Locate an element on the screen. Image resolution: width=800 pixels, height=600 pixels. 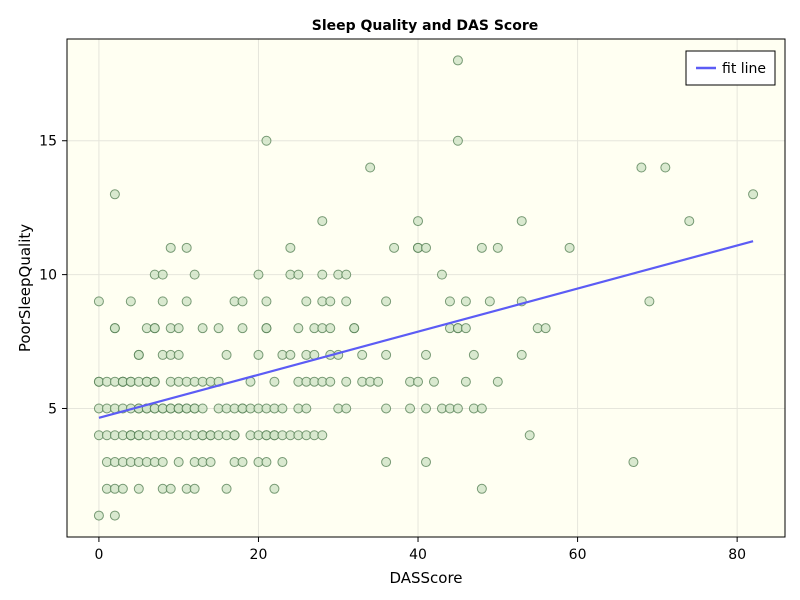
x-tick-label: 20 is located at coordinates (259, 555).